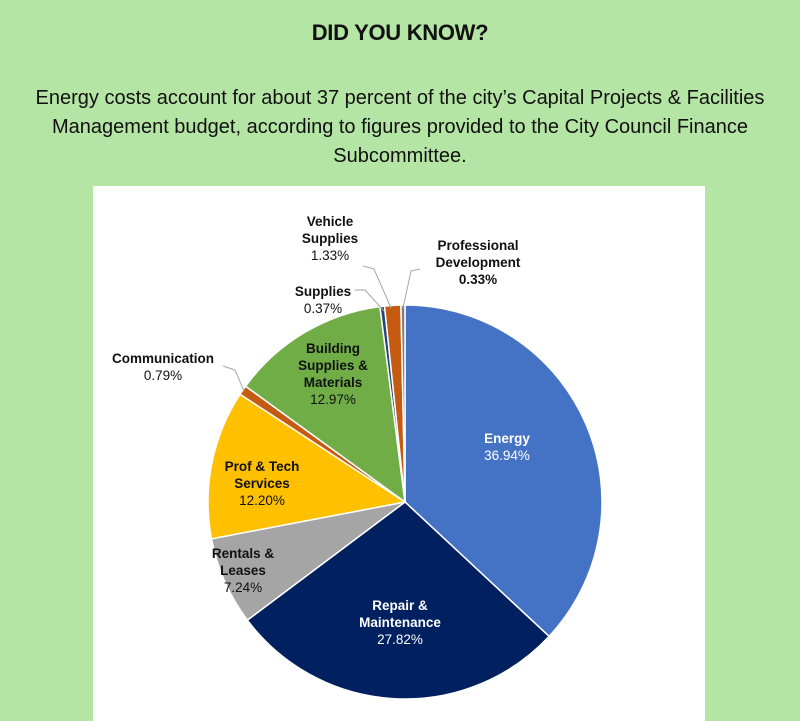 The height and width of the screenshot is (721, 800). What do you see at coordinates (333, 365) in the screenshot?
I see `slice-name: Building Supplies & Materials` at bounding box center [333, 365].